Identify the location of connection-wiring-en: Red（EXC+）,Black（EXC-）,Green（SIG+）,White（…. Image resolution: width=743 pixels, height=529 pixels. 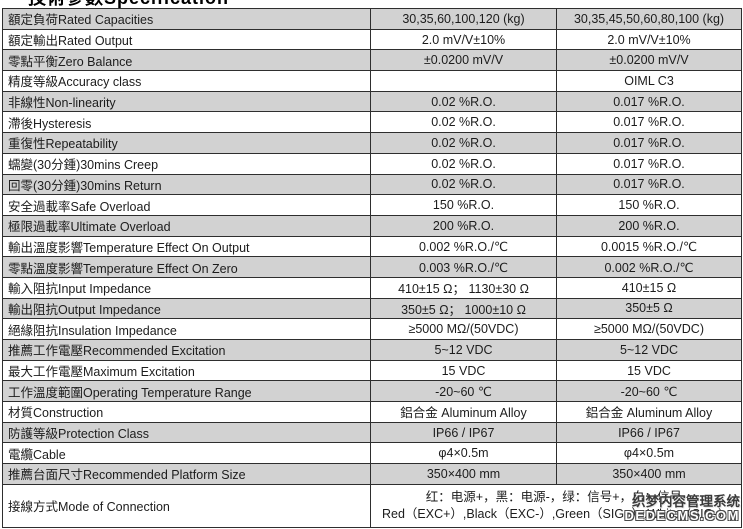
(555, 513).